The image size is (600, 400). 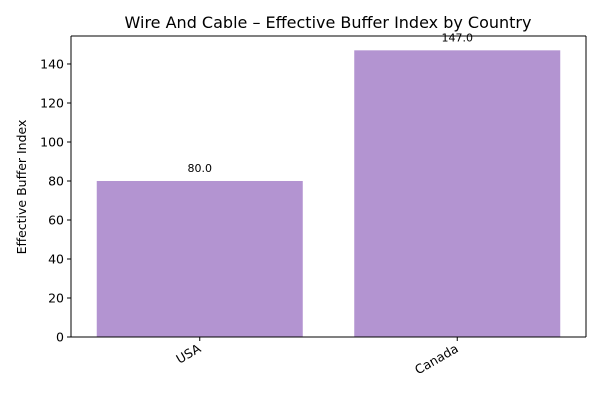 I want to click on x-tick-label-usa: USA, so click(x=188, y=353).